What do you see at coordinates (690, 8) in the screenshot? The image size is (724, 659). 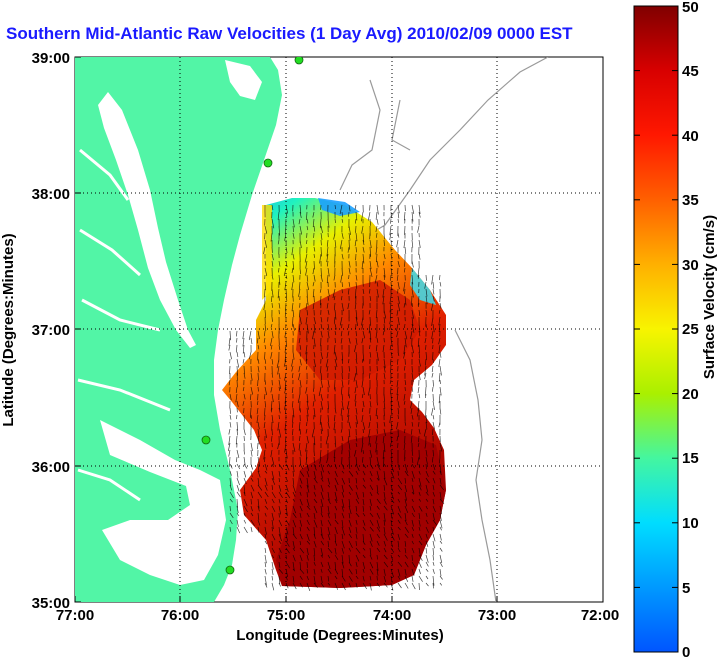 I see `colorbar-tick: 50` at bounding box center [690, 8].